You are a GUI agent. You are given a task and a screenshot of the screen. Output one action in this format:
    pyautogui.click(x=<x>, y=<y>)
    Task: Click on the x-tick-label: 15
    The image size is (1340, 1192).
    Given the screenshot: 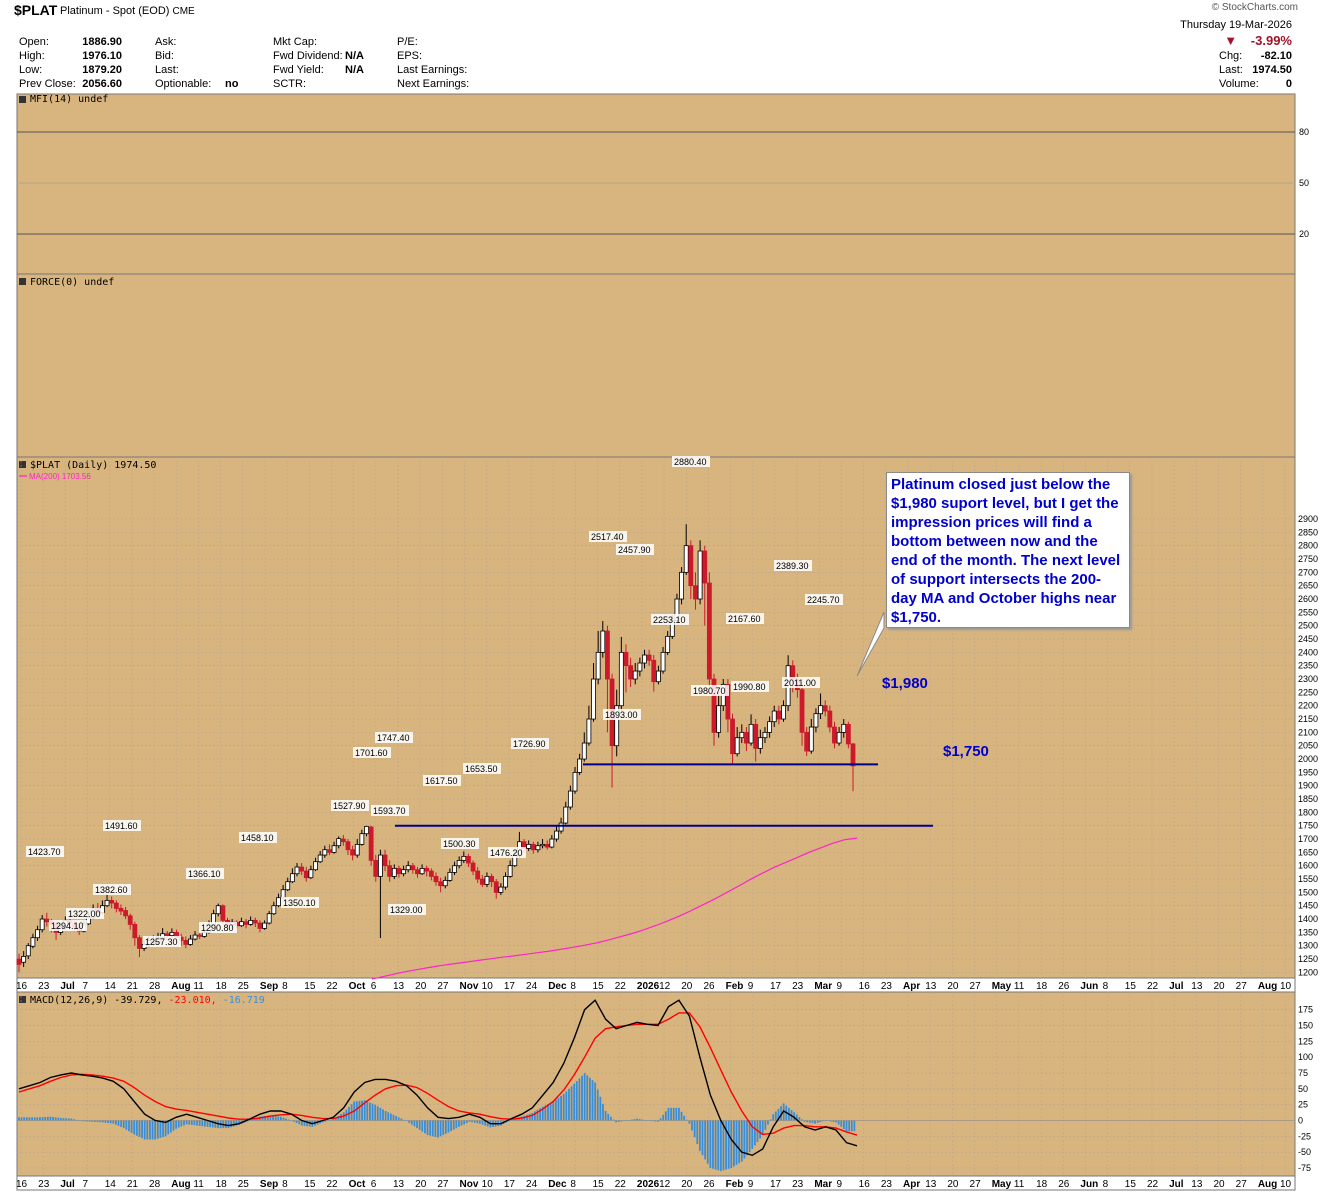 What is the action you would take?
    pyautogui.click(x=310, y=986)
    